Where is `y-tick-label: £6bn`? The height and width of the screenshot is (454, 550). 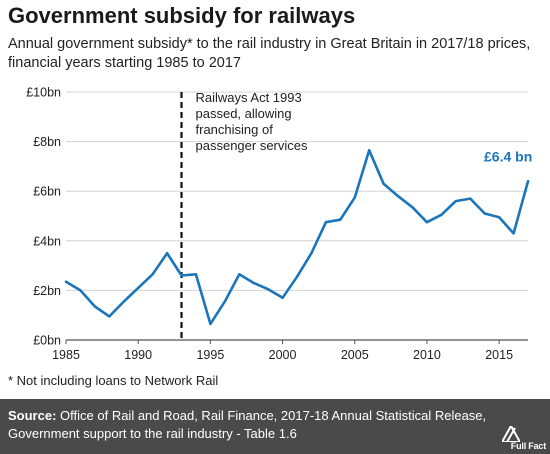 y-tick-label: £6bn is located at coordinates (47, 192).